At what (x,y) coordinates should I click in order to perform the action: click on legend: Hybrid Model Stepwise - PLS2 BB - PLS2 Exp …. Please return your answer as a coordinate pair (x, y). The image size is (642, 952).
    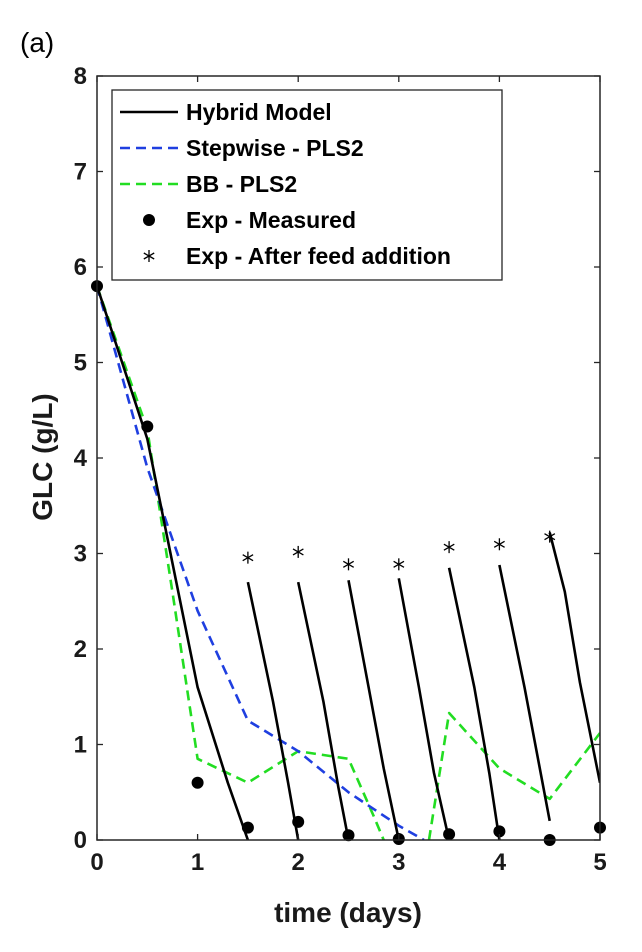
    Looking at the image, I should click on (307, 185).